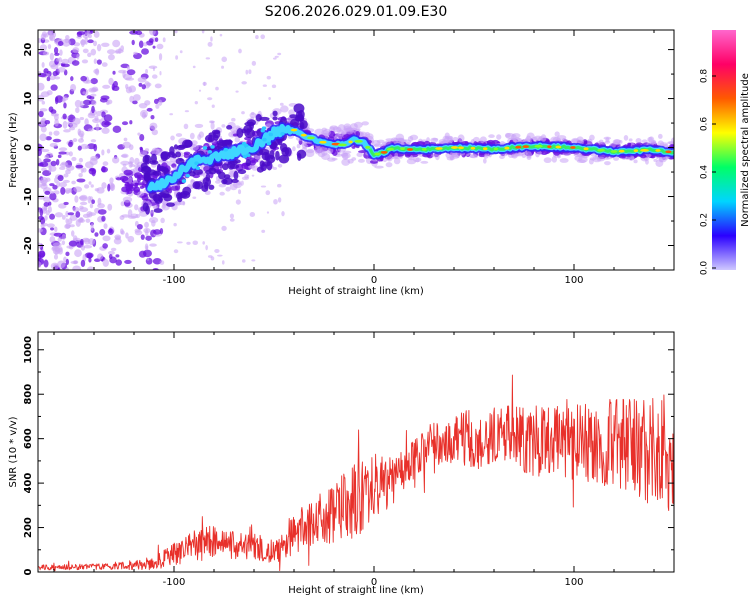  What do you see at coordinates (174, 280) in the screenshot?
I see `spectrogram-x-tick-label: -100` at bounding box center [174, 280].